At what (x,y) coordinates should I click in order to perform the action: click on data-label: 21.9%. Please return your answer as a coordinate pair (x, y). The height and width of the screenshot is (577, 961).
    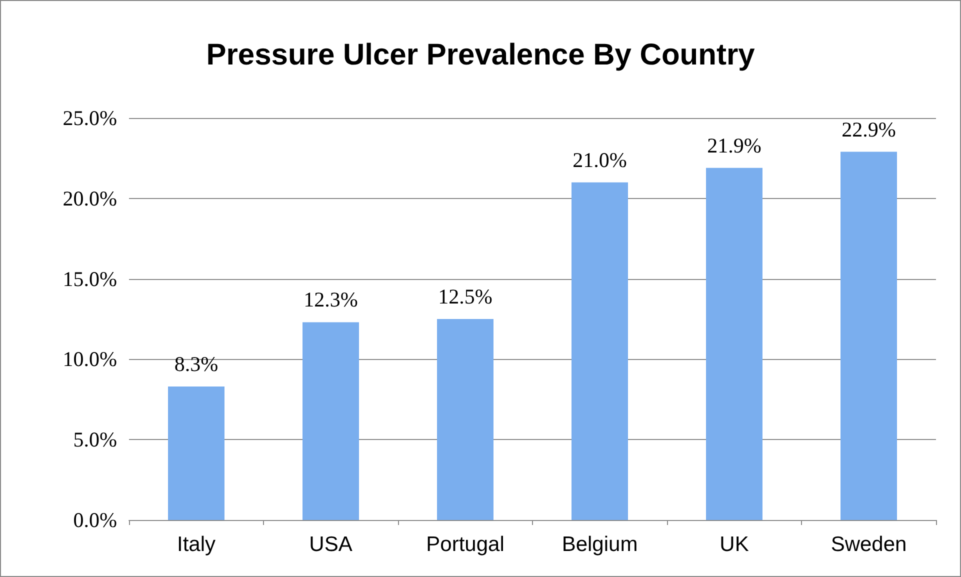
    Looking at the image, I should click on (734, 145).